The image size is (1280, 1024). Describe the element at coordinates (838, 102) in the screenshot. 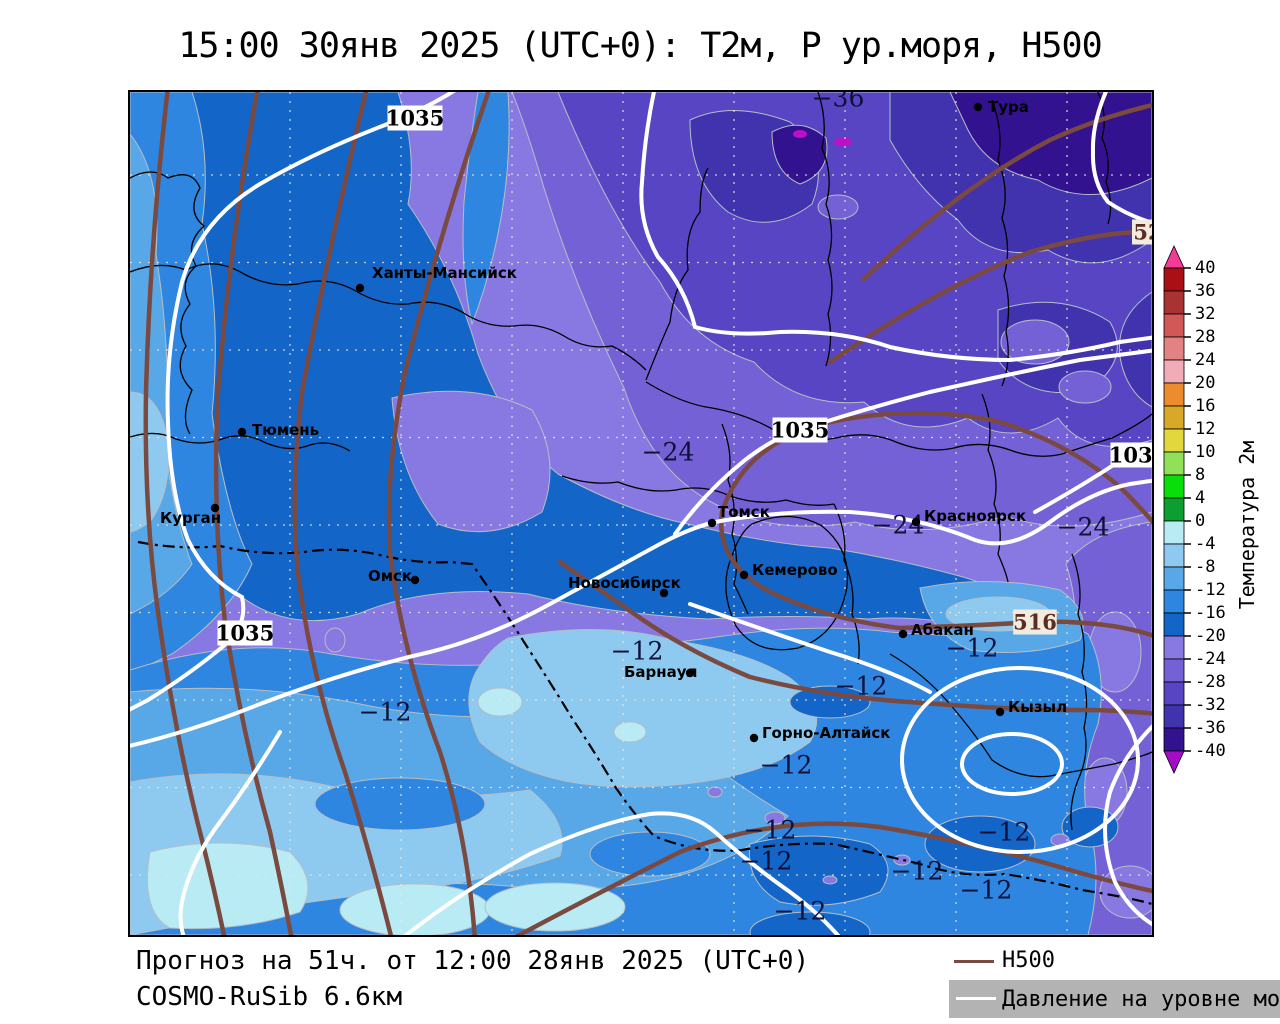

I see `temperature-label: −36` at that location.